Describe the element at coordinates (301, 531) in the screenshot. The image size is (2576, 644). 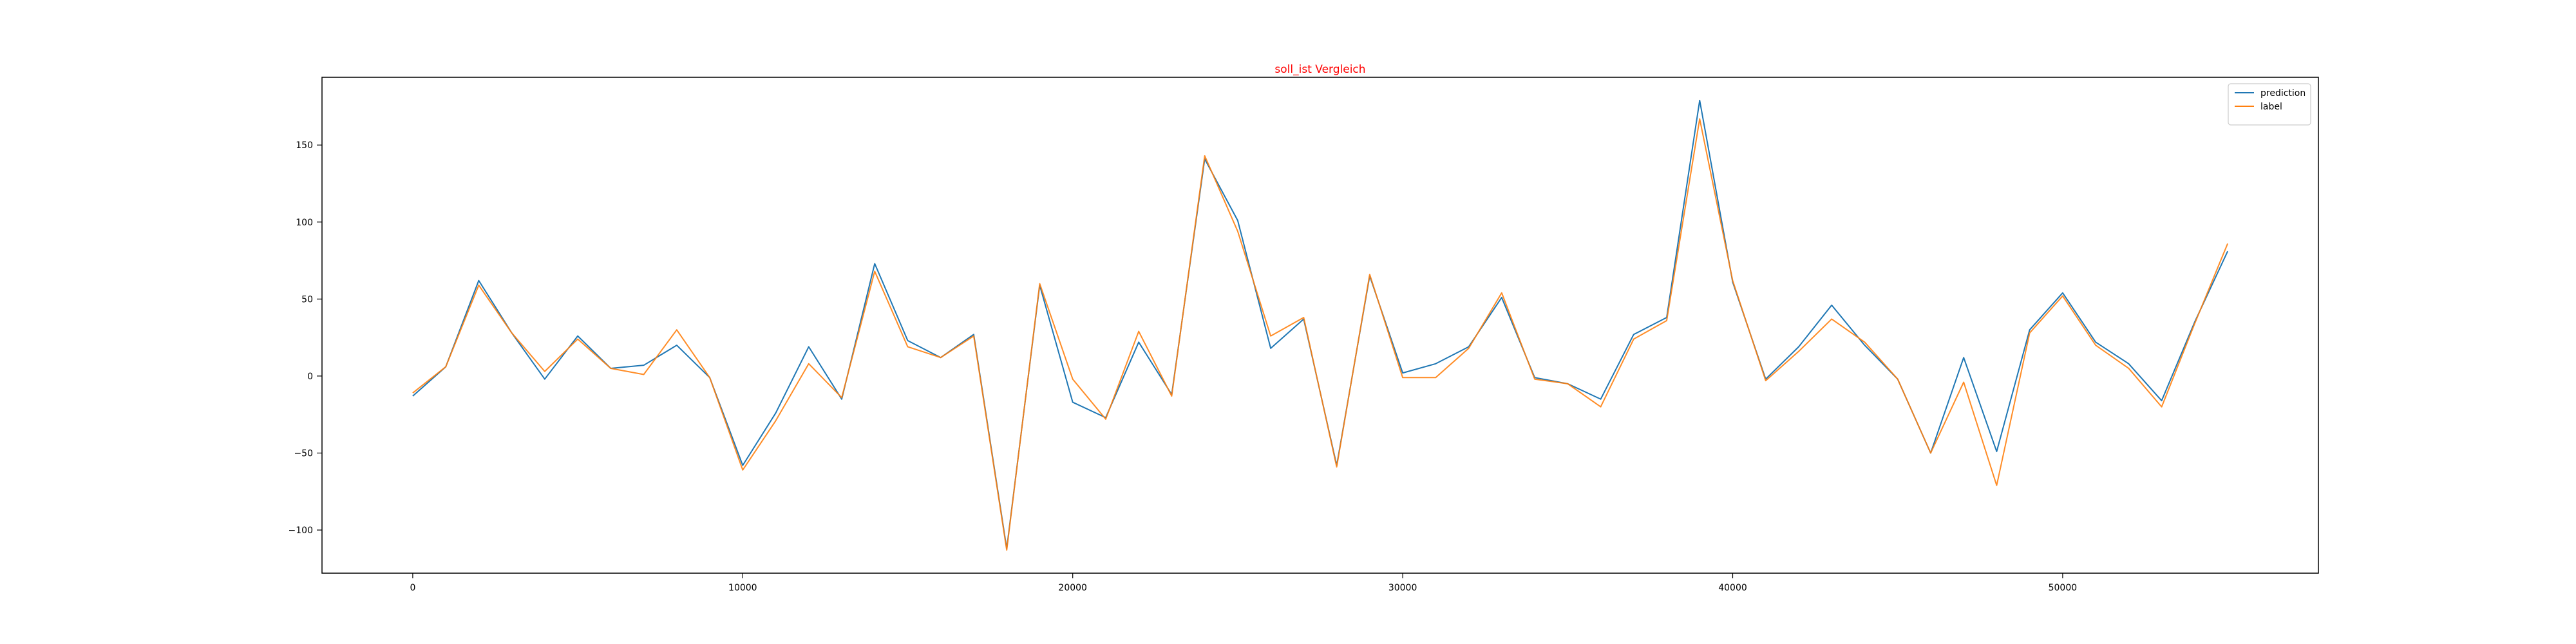
I see `y-tick-label: −100` at that location.